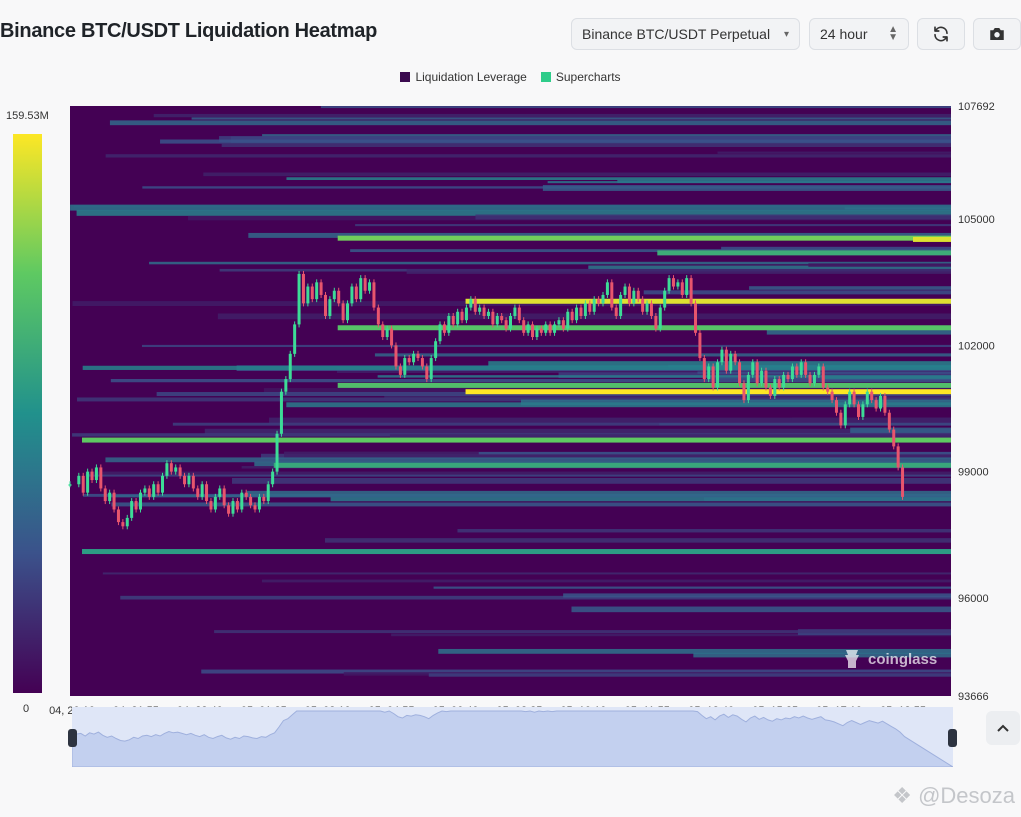  I want to click on refresh-button, so click(941, 34).